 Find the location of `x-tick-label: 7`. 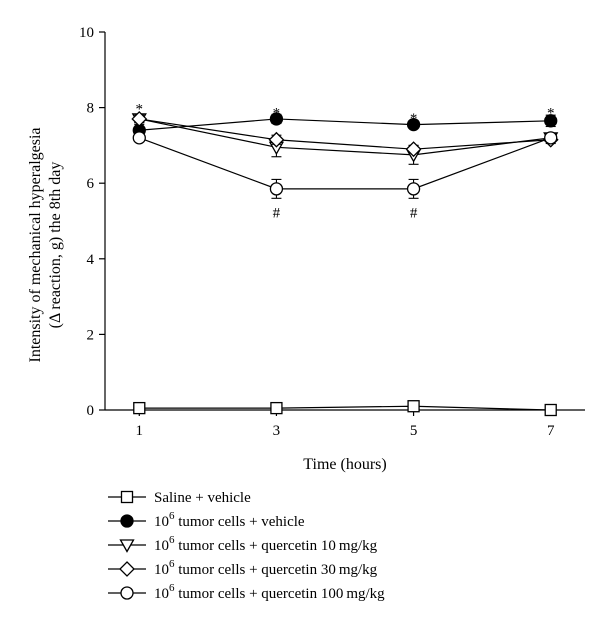

x-tick-label: 7 is located at coordinates (551, 431).